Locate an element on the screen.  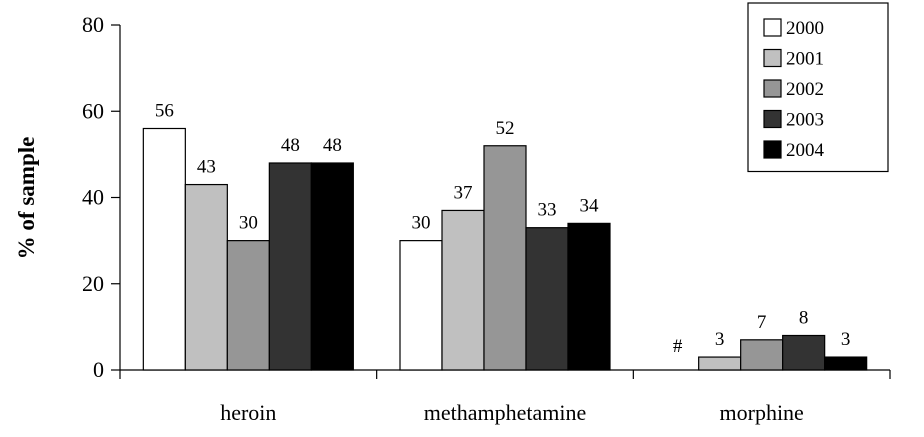
y-tick-label: 40 is located at coordinates (93, 197).